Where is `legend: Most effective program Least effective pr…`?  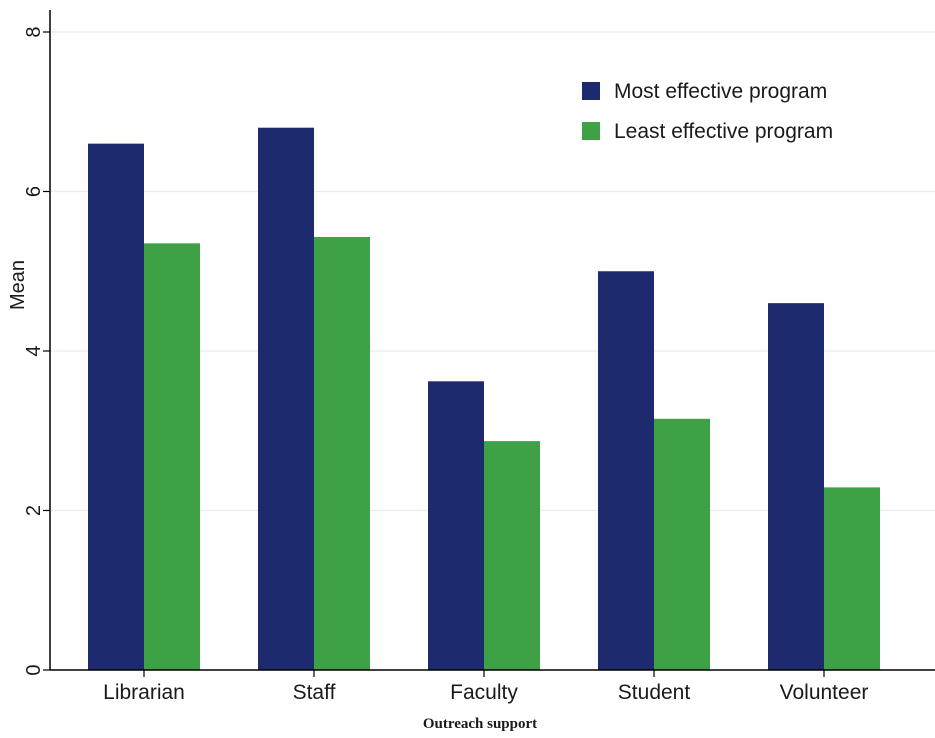
legend: Most effective program Least effective pr… is located at coordinates (707, 111).